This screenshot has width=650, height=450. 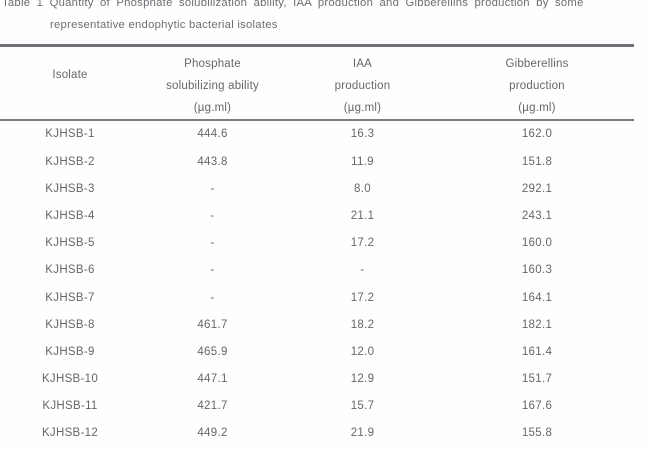 What do you see at coordinates (362, 107) in the screenshot?
I see `header-iaa-unit: (µg.ml)` at bounding box center [362, 107].